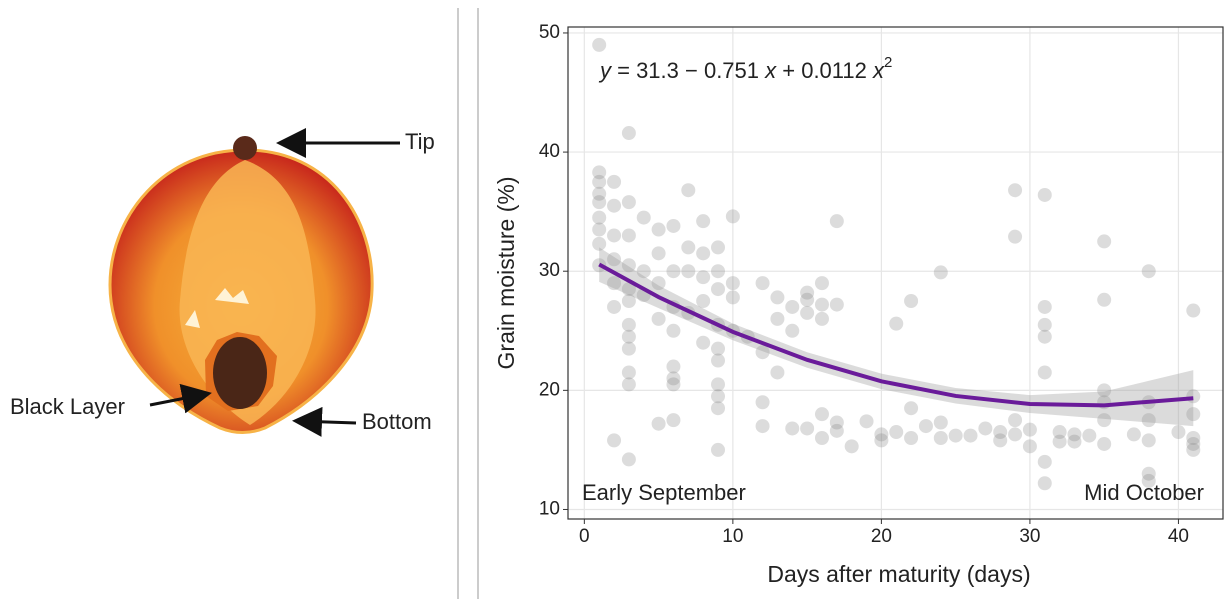 Image resolution: width=1224 pixels, height=599 pixels. What do you see at coordinates (420, 141) in the screenshot?
I see `diagram-label: Tip` at bounding box center [420, 141].